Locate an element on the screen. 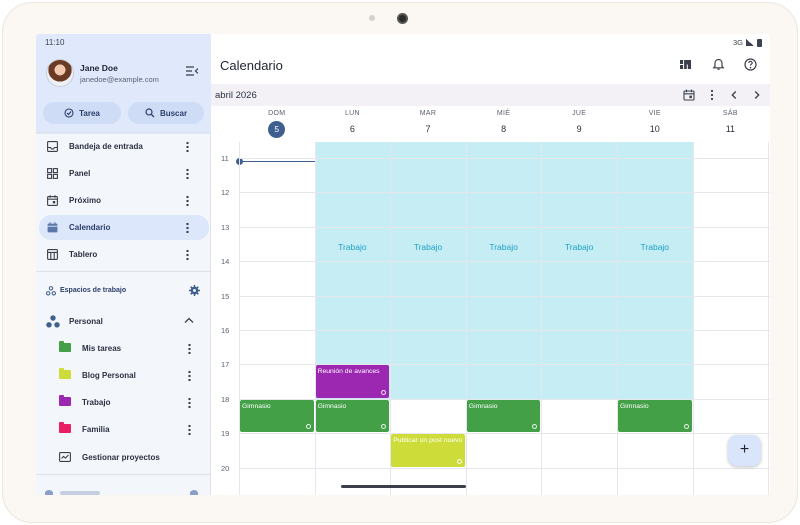 The image size is (800, 525). nav-item-label: Panel is located at coordinates (80, 173).